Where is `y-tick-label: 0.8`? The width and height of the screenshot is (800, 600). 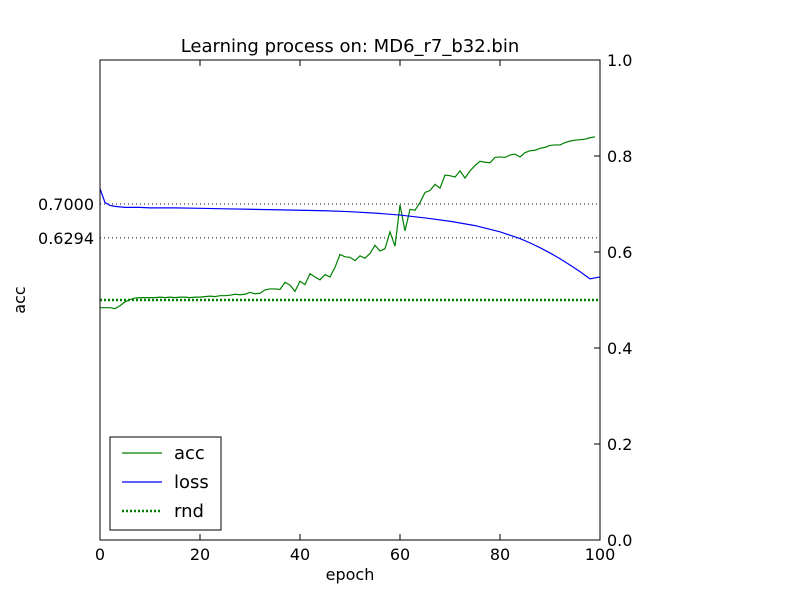
y-tick-label: 0.8 is located at coordinates (619, 156).